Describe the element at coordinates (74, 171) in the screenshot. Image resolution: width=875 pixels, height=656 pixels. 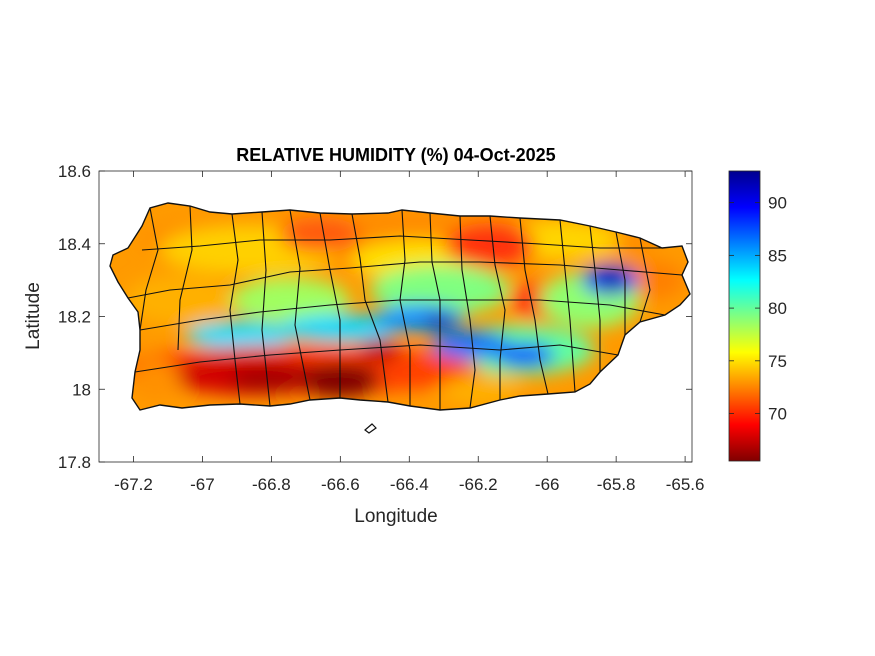
I see `y-tick-label: 18.6` at that location.